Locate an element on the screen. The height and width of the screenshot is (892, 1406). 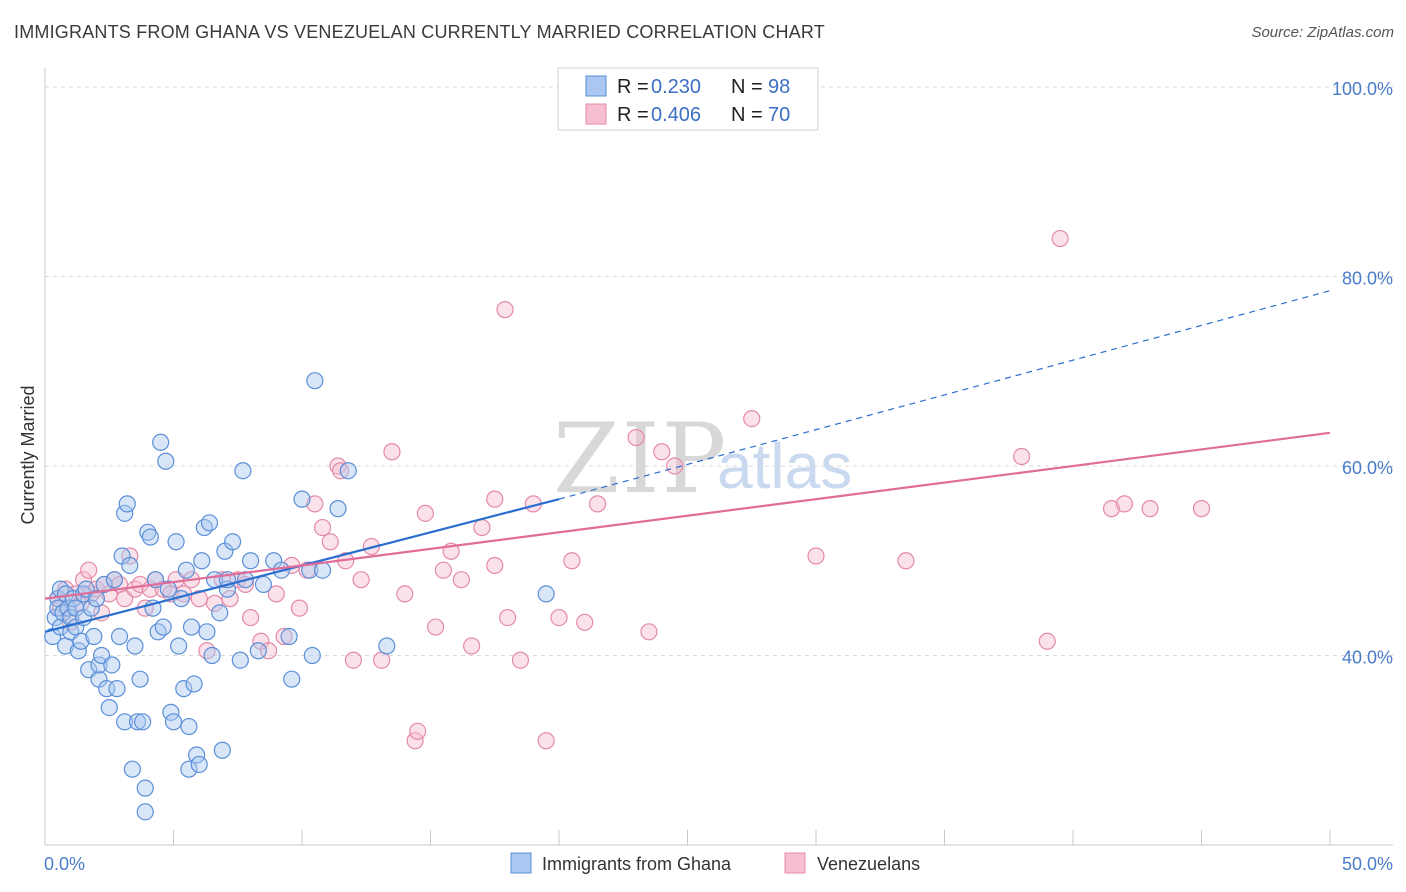
bottom-legend-swatch-venezuelans is located at coordinates (795, 863).